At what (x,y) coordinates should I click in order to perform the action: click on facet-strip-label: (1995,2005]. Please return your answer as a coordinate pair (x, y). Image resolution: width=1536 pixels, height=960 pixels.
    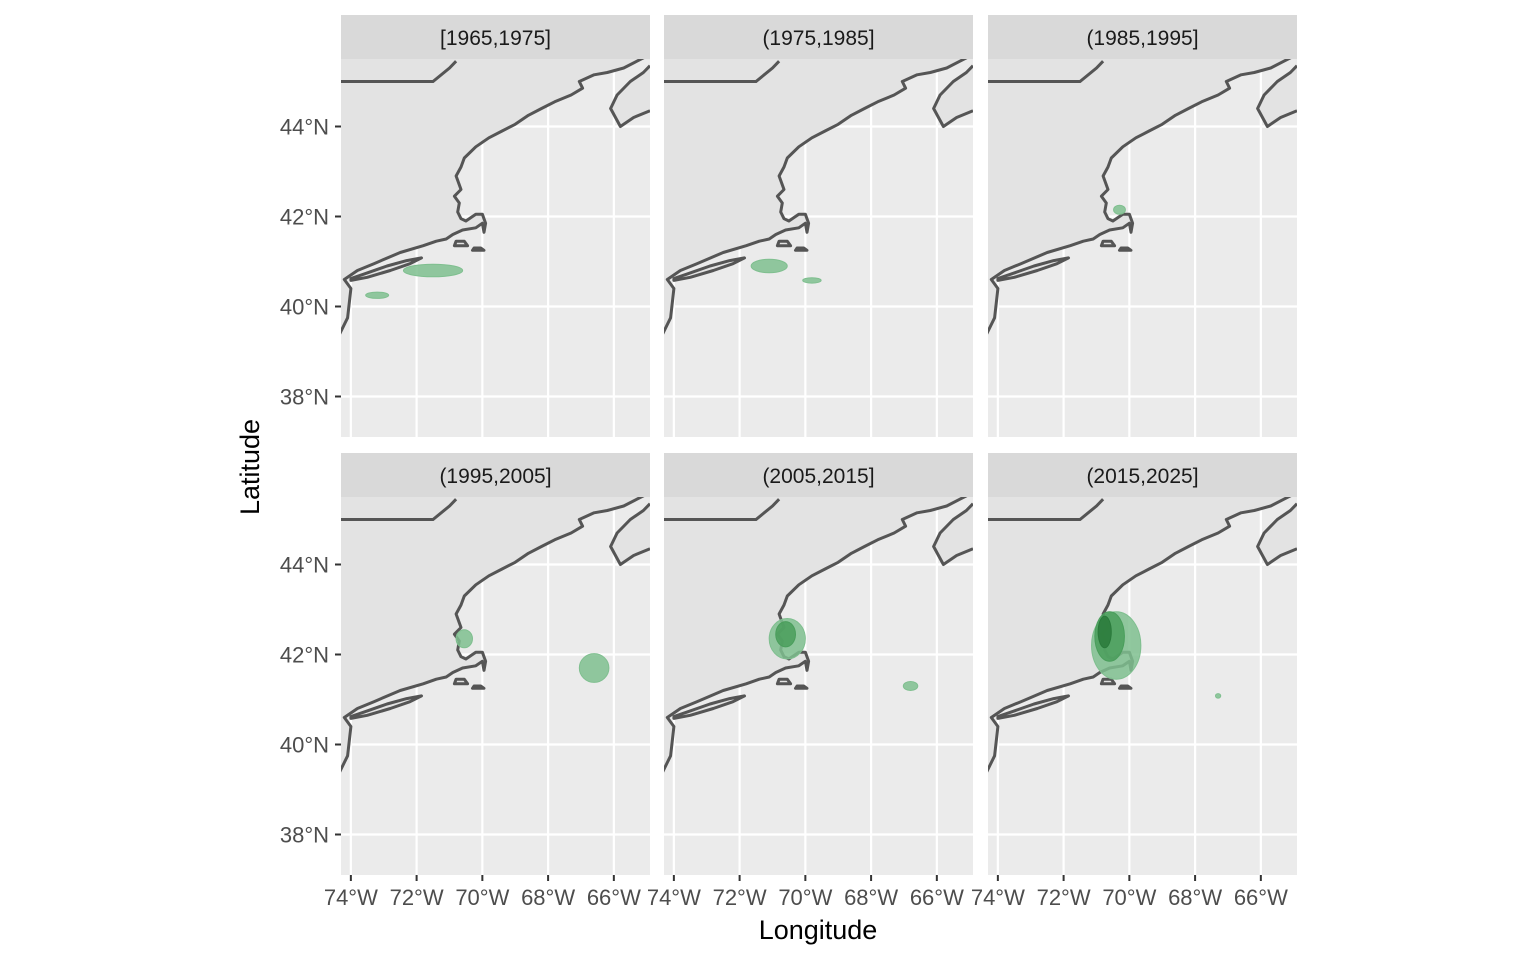
    Looking at the image, I should click on (495, 476).